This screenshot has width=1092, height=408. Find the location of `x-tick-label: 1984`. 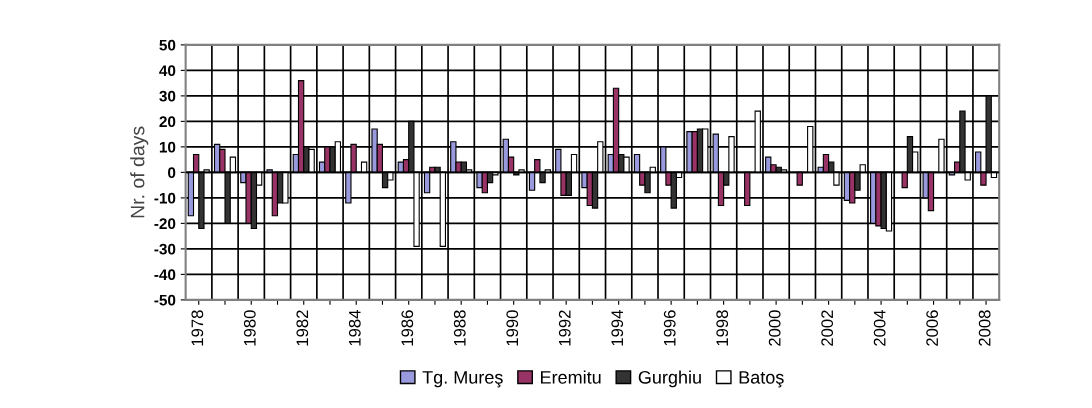

x-tick-label: 1984 is located at coordinates (354, 328).